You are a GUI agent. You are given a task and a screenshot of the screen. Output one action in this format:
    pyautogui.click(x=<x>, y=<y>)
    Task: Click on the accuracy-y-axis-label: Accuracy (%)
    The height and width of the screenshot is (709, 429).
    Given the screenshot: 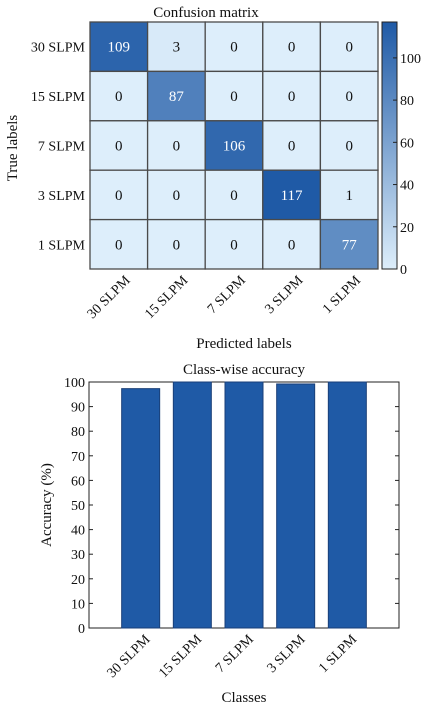 What is the action you would take?
    pyautogui.click(x=47, y=505)
    